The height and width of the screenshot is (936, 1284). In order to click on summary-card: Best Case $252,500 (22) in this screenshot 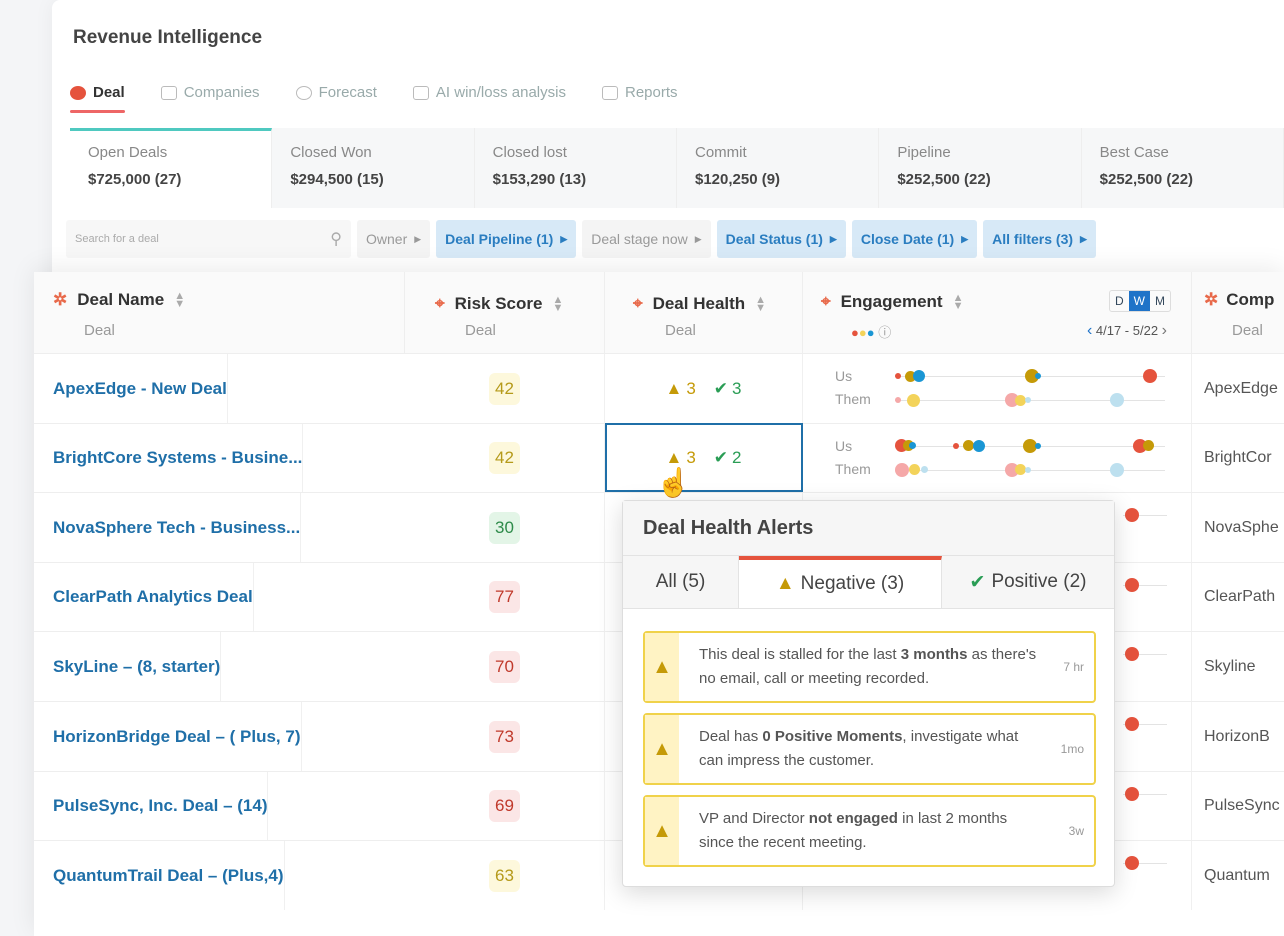, I will do `click(1182, 168)`.